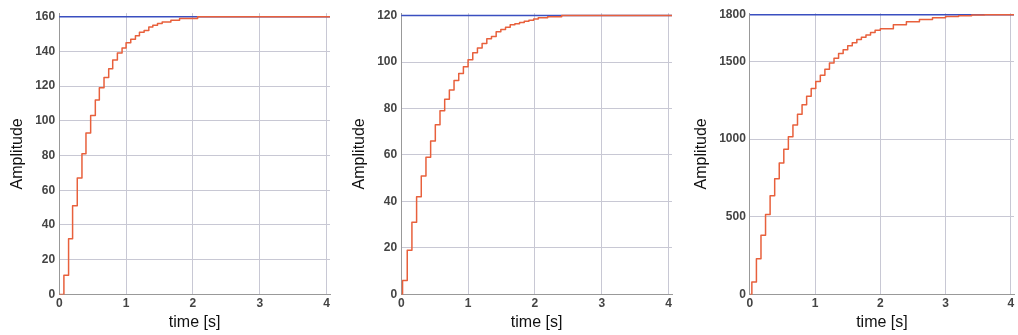  What do you see at coordinates (733, 138) in the screenshot?
I see `y-tick-label: 1000` at bounding box center [733, 138].